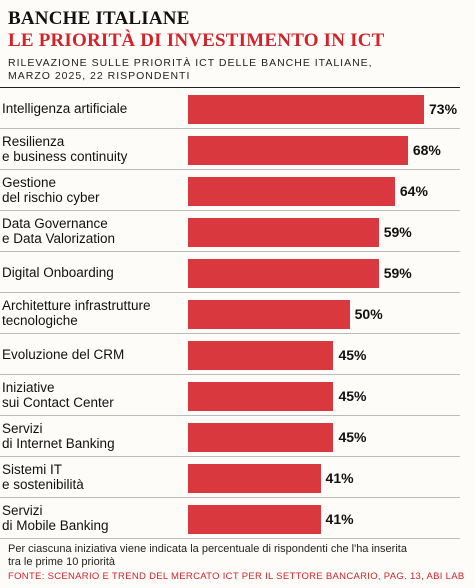  I want to click on bar-label-text: Servizi di Internet Banking, so click(58, 436).